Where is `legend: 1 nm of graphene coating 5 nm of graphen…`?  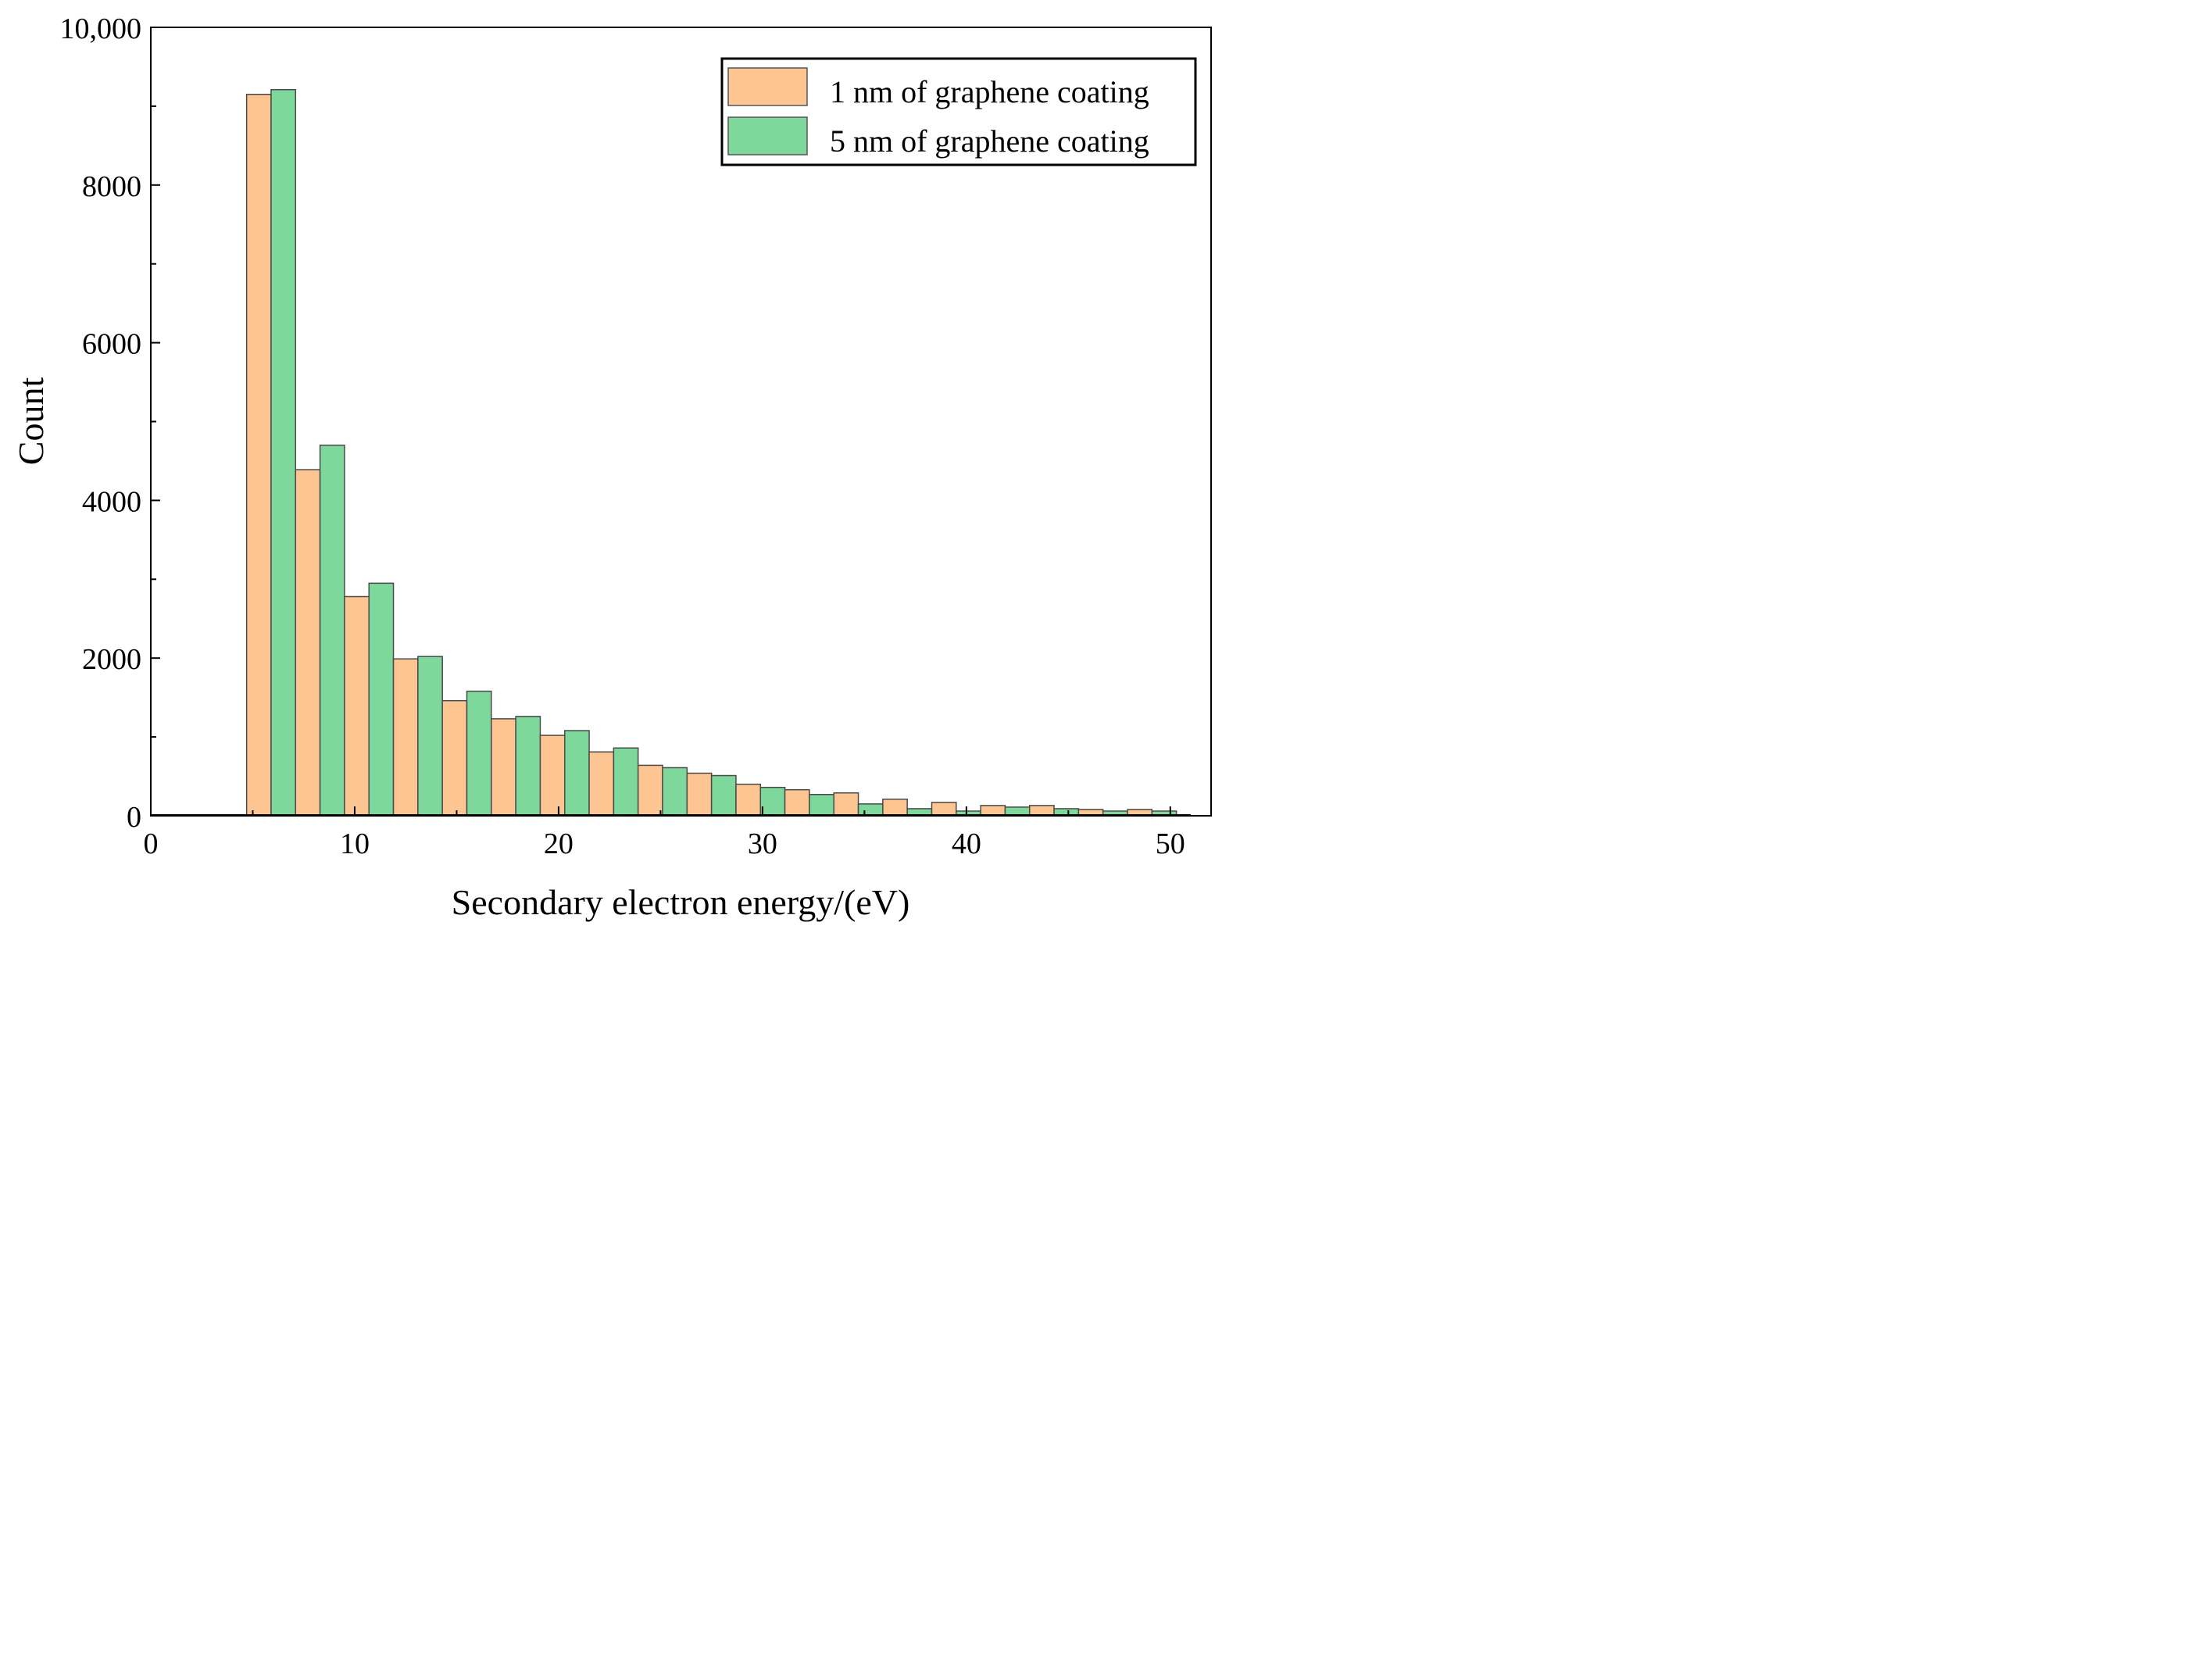
legend: 1 nm of graphene coating 5 nm of graphen… is located at coordinates (958, 111).